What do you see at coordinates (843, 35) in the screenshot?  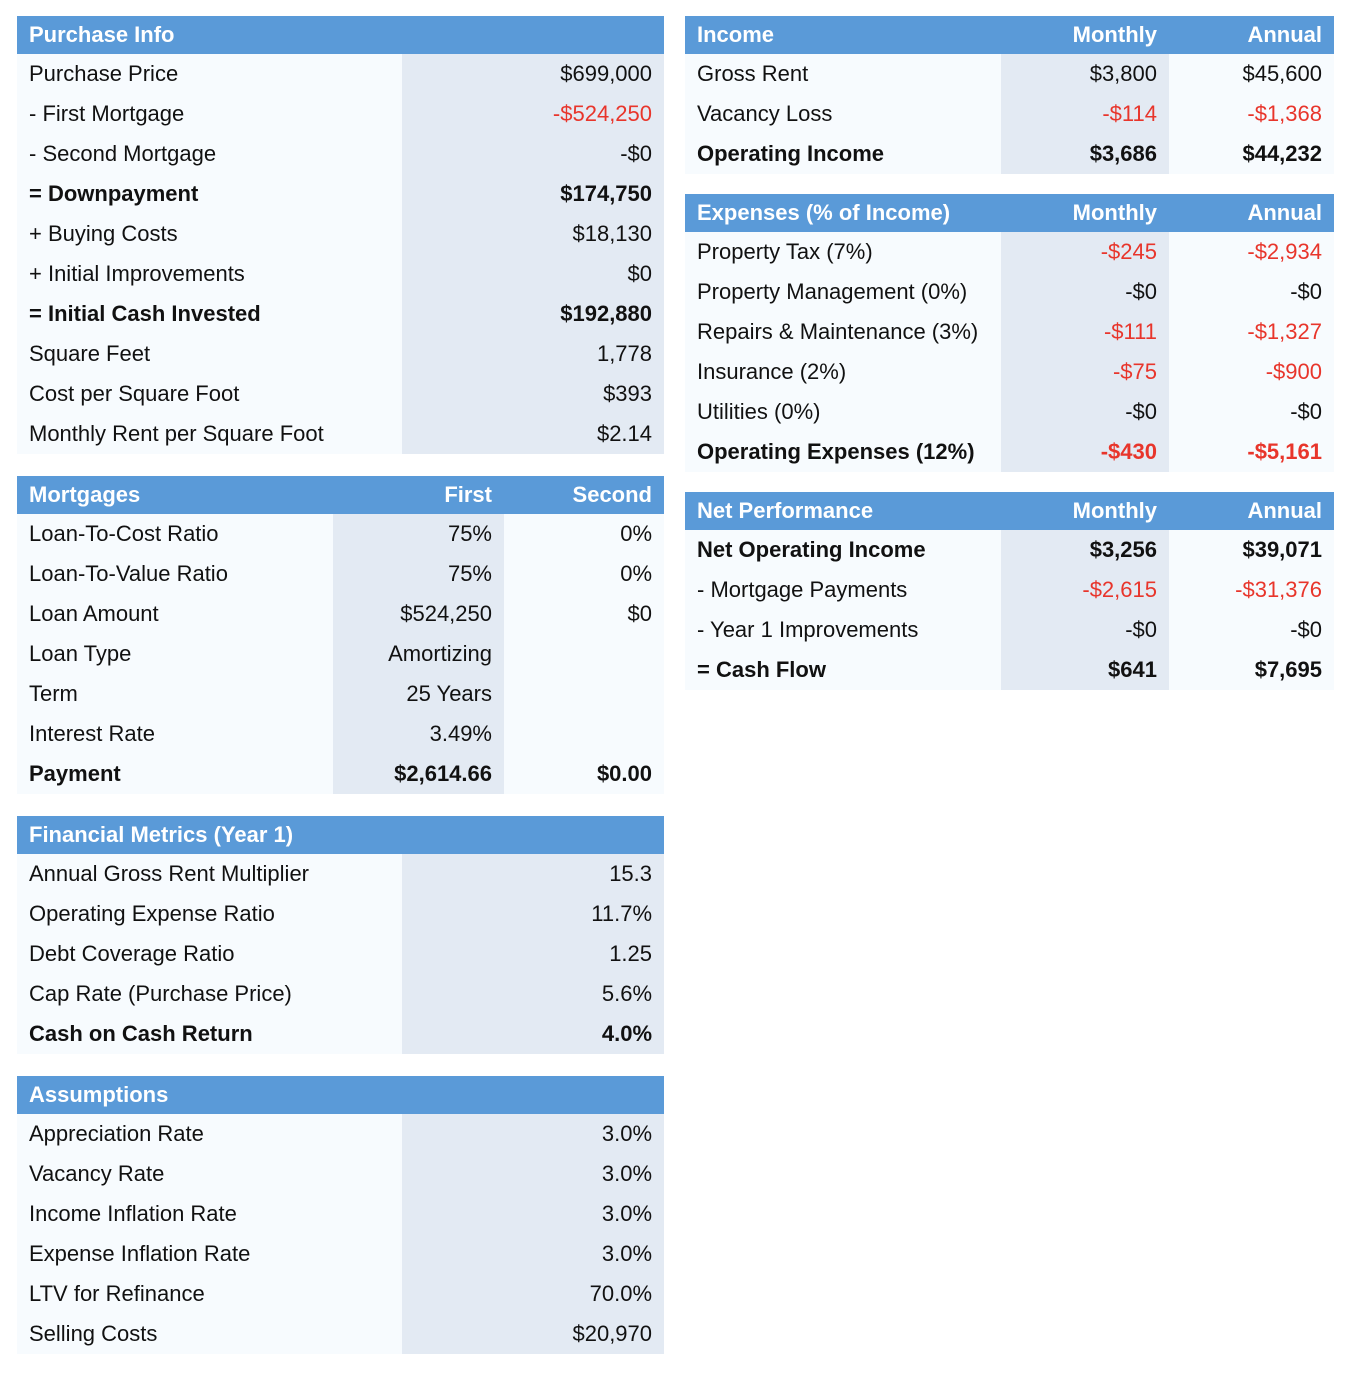 I see `income-title: Income` at bounding box center [843, 35].